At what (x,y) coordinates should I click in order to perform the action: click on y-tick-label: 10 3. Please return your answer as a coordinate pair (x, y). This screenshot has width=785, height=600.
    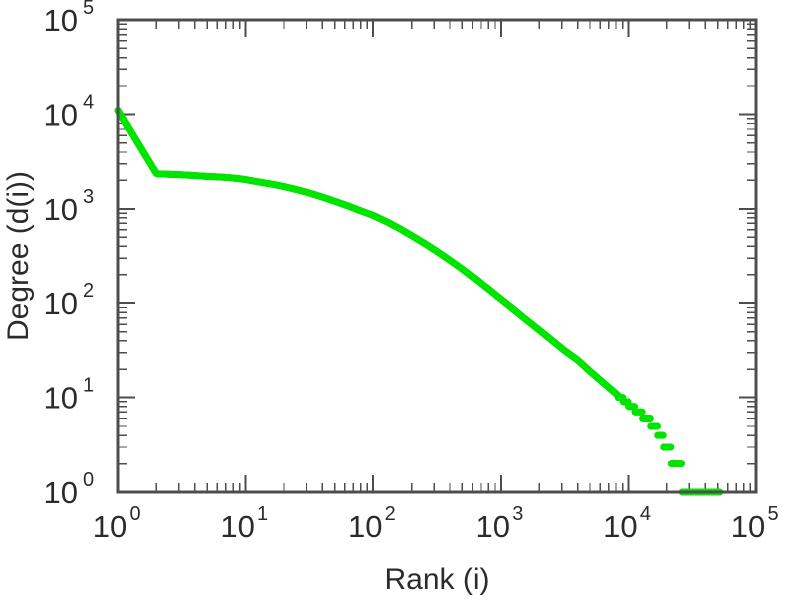
    Looking at the image, I should click on (69, 206).